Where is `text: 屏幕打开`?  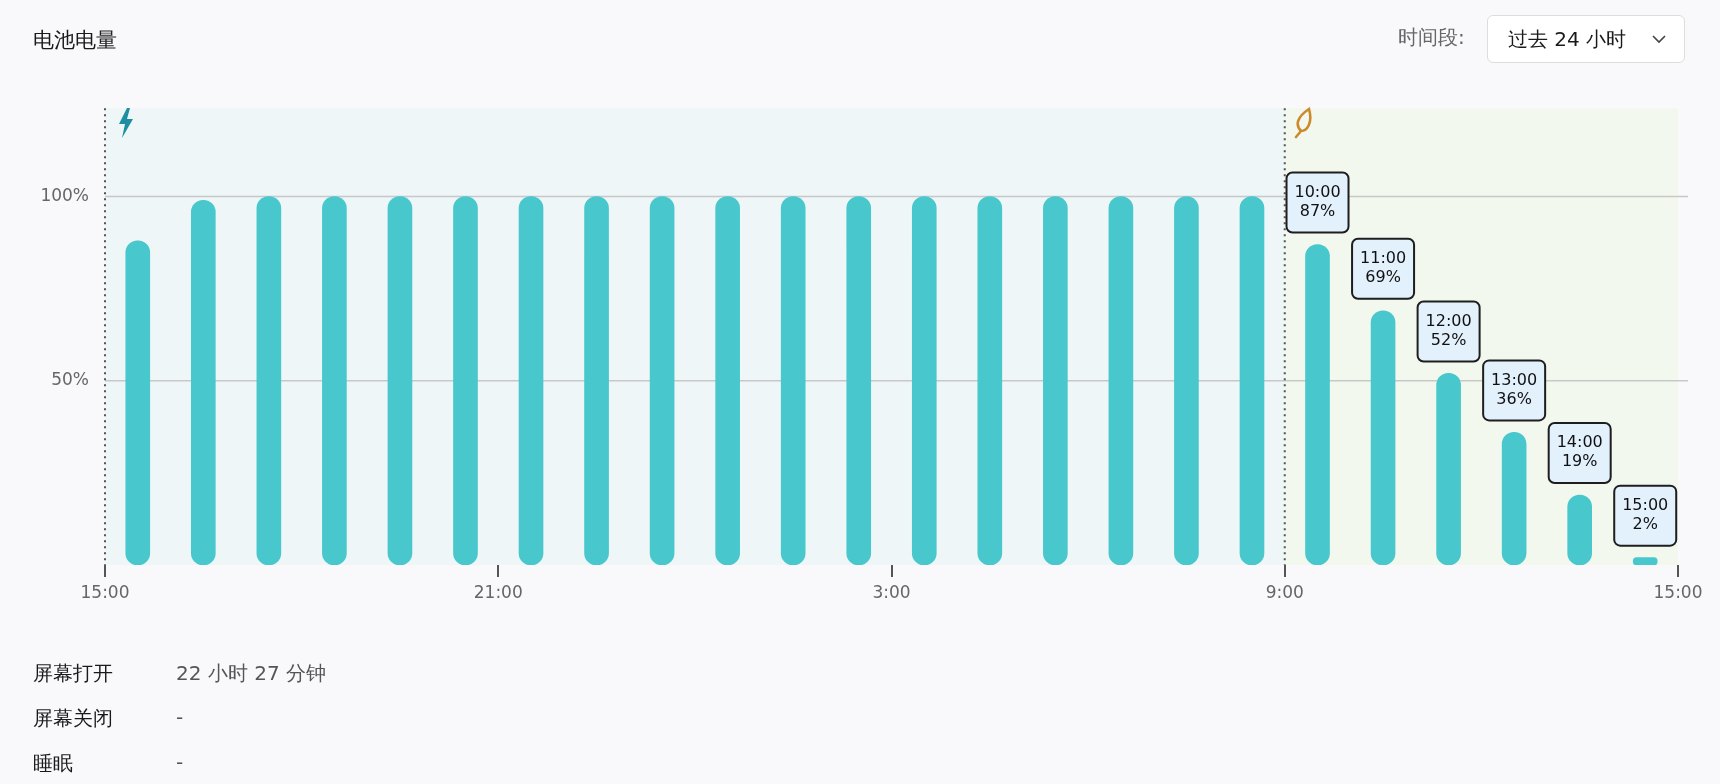
text: 屏幕打开 is located at coordinates (73, 673).